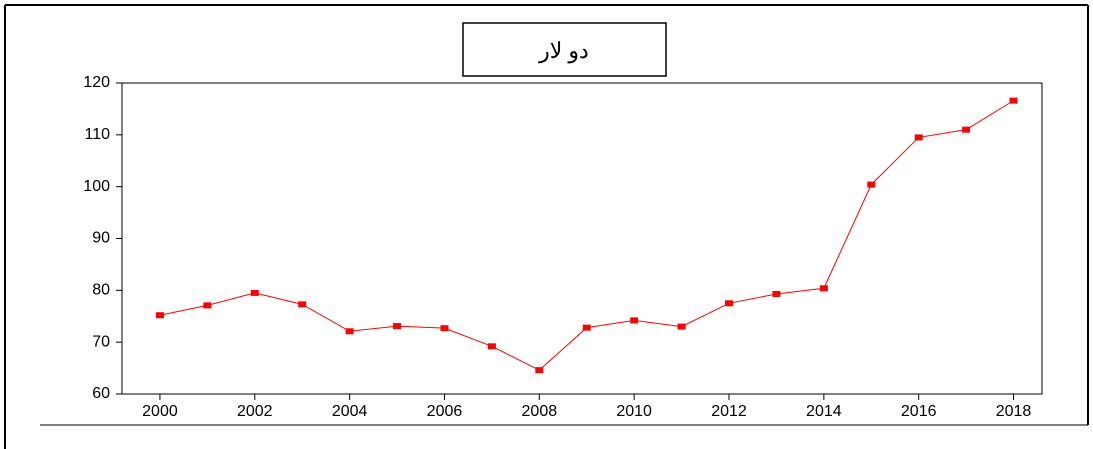 This screenshot has height=449, width=1093. Describe the element at coordinates (445, 411) in the screenshot. I see `x-tick-label: 2006` at that location.